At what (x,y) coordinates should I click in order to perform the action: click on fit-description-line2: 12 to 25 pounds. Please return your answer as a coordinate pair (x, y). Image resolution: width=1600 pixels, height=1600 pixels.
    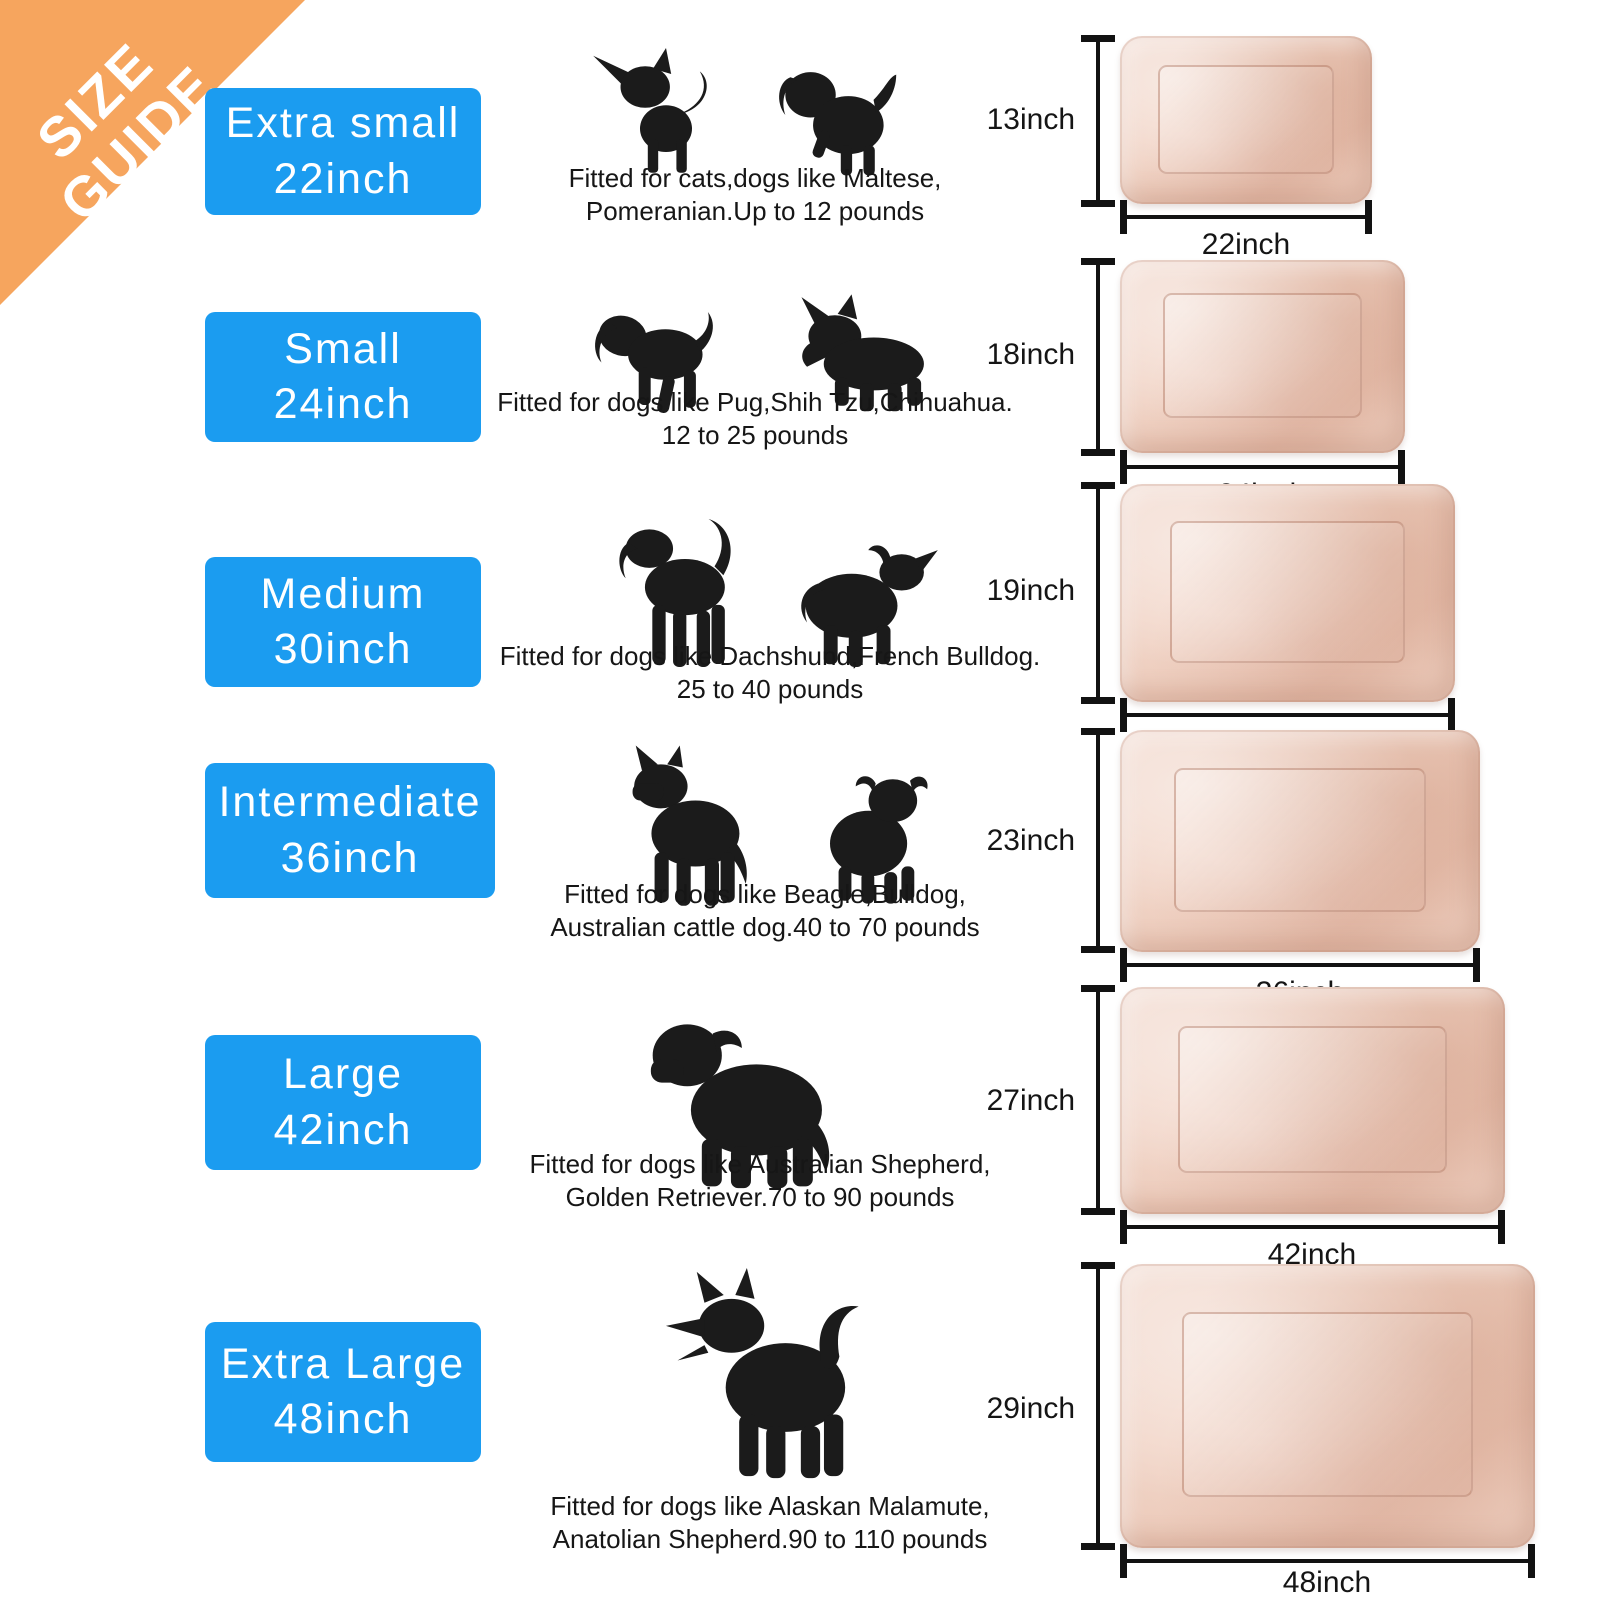
    Looking at the image, I should click on (755, 435).